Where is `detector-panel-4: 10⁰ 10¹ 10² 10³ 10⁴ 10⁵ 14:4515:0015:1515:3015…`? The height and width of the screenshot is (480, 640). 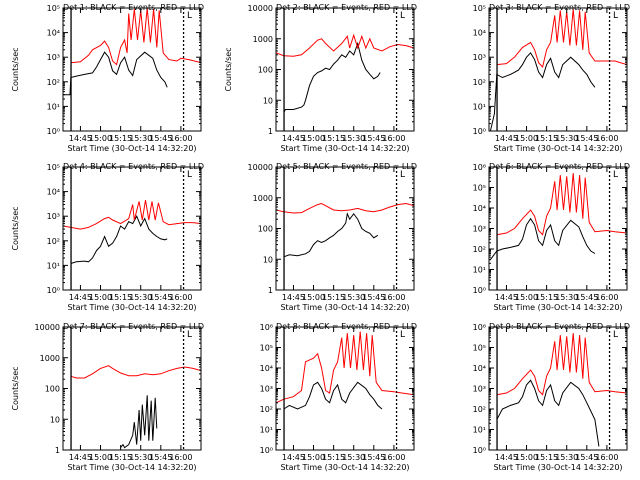
detector-panel-4: 10⁰ 10¹ 10² 10³ 10⁴ 10⁵ 14:4515:0015:1515:3015… is located at coordinates (107, 237).